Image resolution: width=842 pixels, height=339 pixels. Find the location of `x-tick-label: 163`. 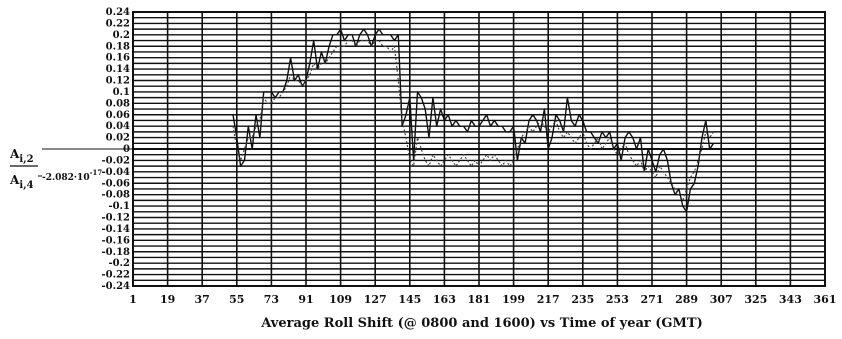

x-tick-label: 163 is located at coordinates (444, 299).